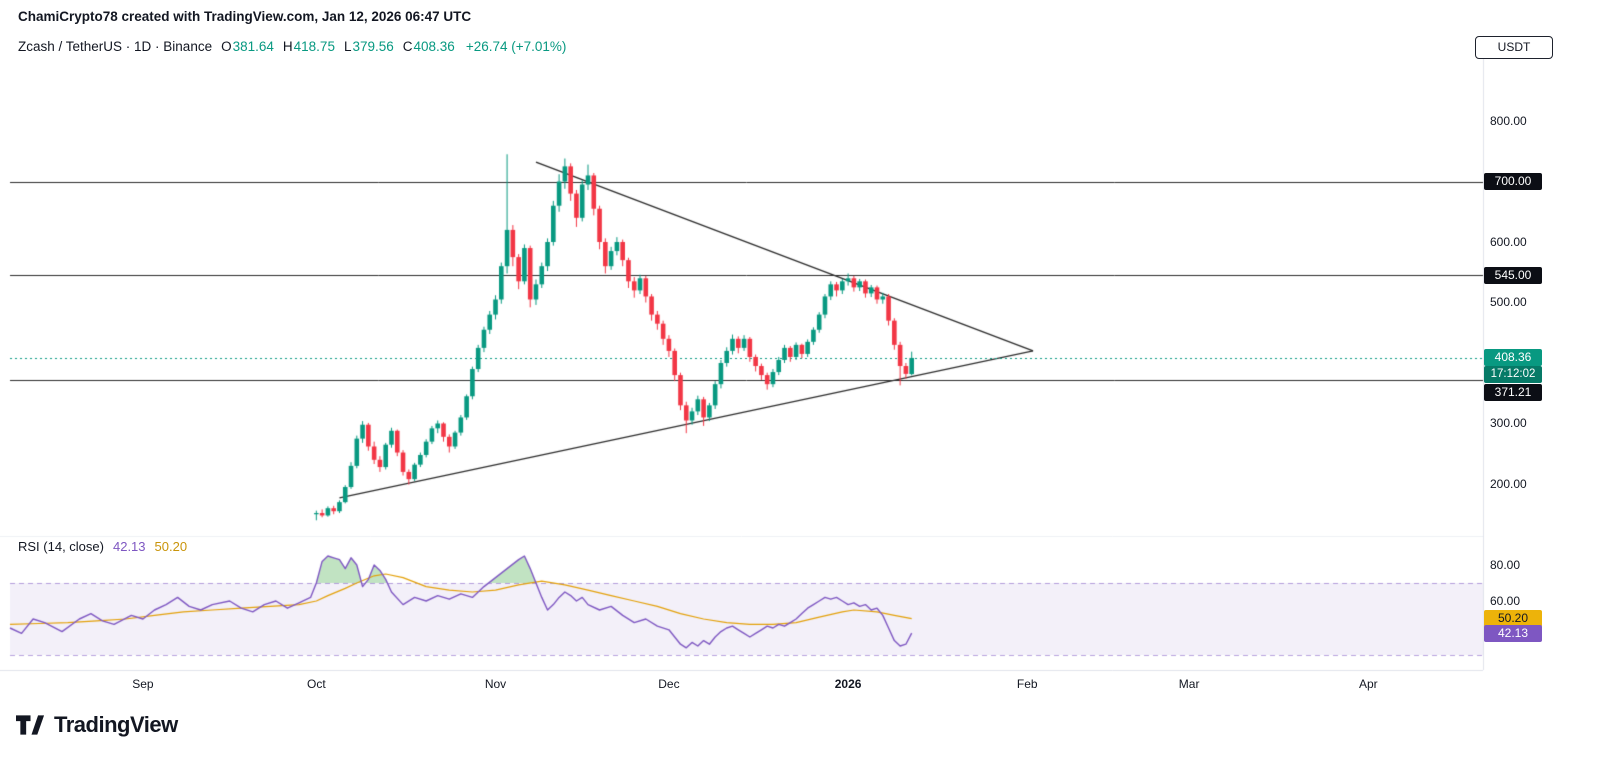 This screenshot has height=782, width=1600. What do you see at coordinates (1514, 47) in the screenshot?
I see `currency-unit-button: USDT` at bounding box center [1514, 47].